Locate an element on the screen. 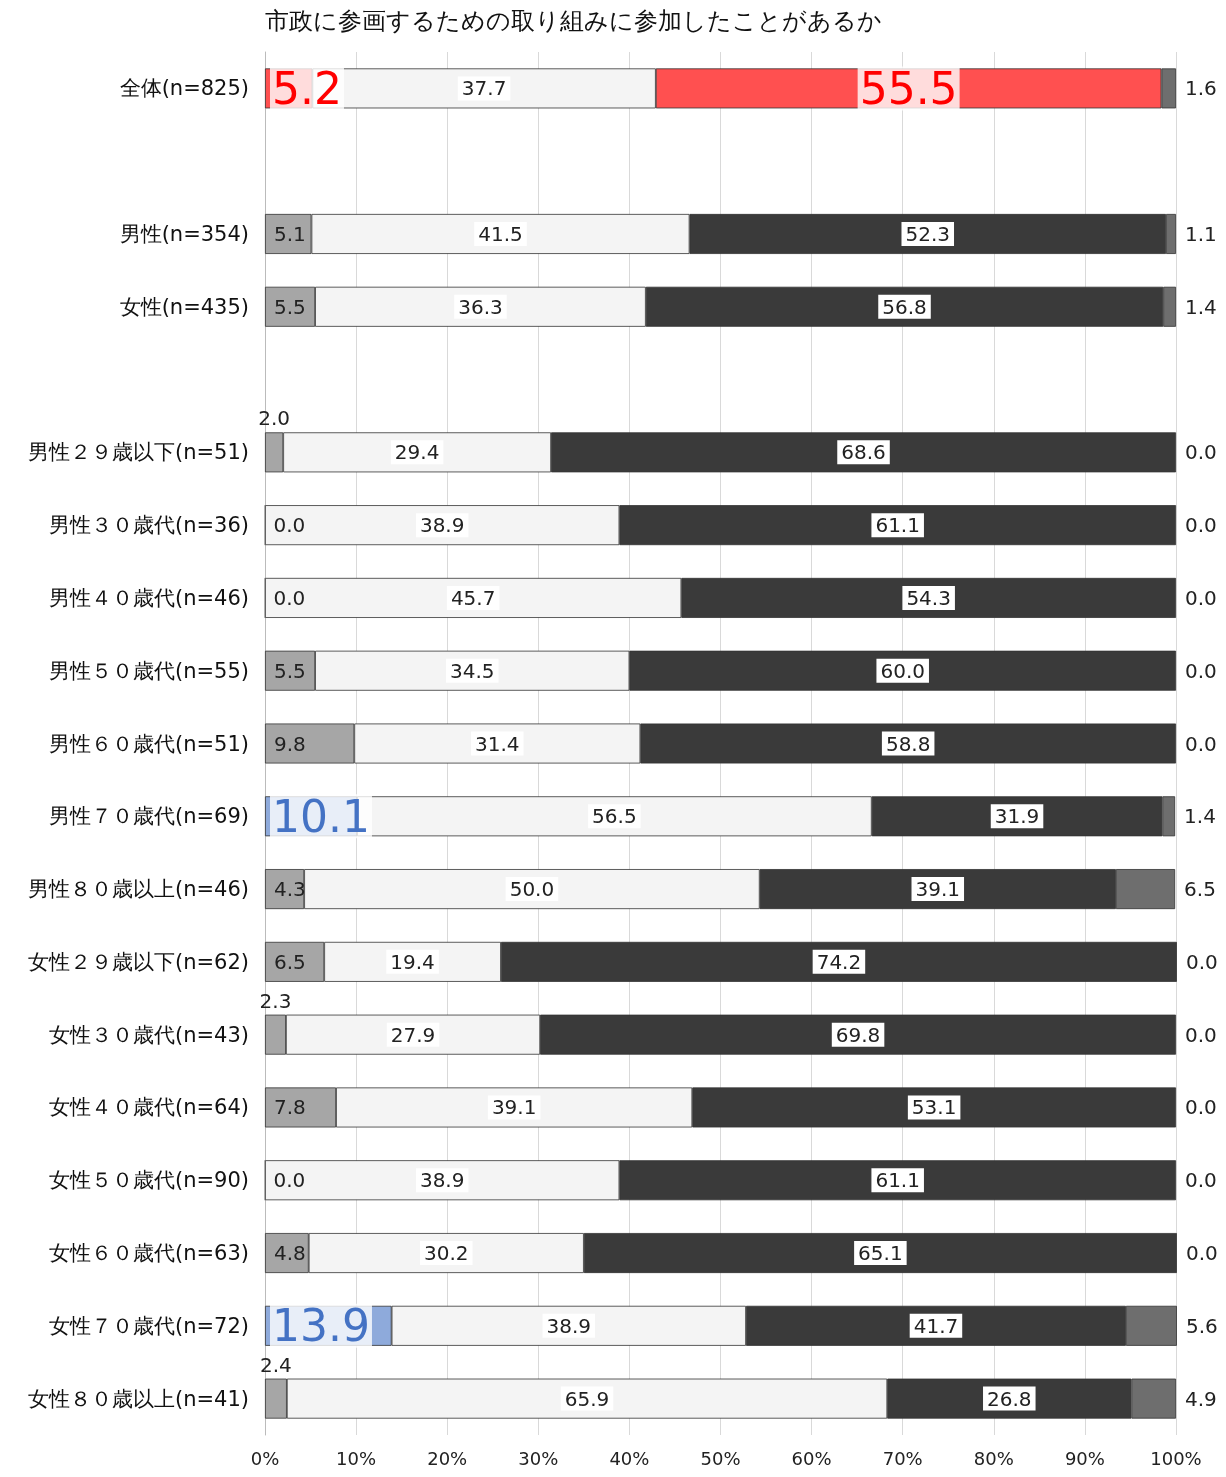 The width and height of the screenshot is (1226, 1477). y-tick-label: 男性３０歳代(n=36) is located at coordinates (148, 525).